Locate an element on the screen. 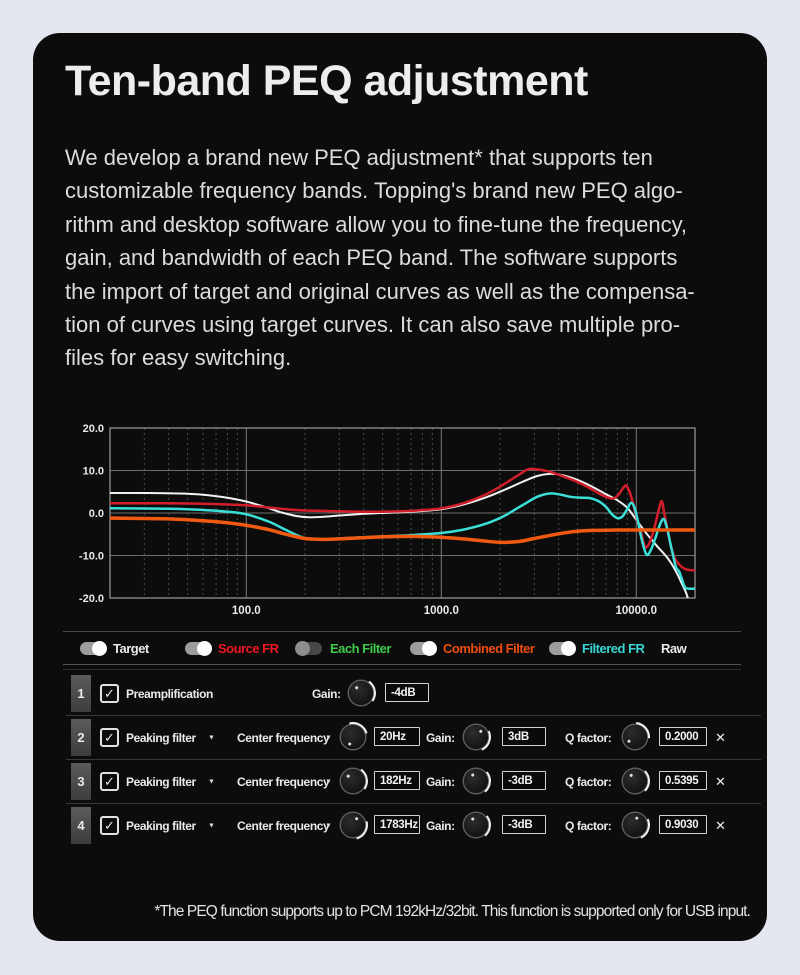 The width and height of the screenshot is (800, 975). toggle-each-filter is located at coordinates (308, 648).